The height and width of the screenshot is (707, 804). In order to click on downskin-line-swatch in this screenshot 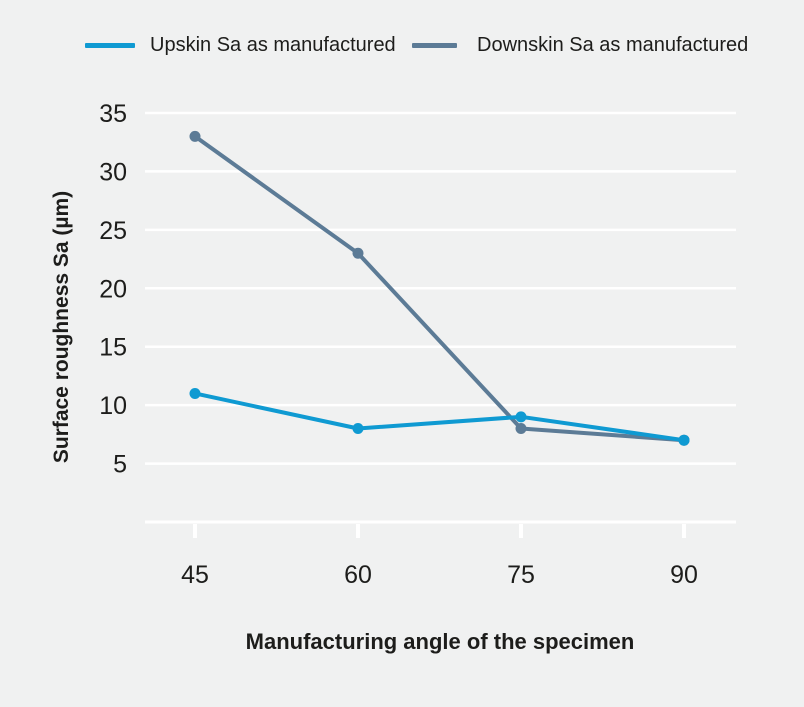, I will do `click(434, 45)`.